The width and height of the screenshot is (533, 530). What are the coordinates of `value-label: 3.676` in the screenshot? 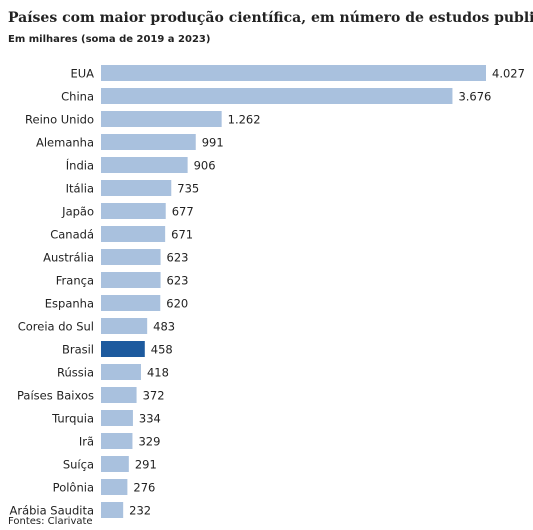 It's located at (474, 97).